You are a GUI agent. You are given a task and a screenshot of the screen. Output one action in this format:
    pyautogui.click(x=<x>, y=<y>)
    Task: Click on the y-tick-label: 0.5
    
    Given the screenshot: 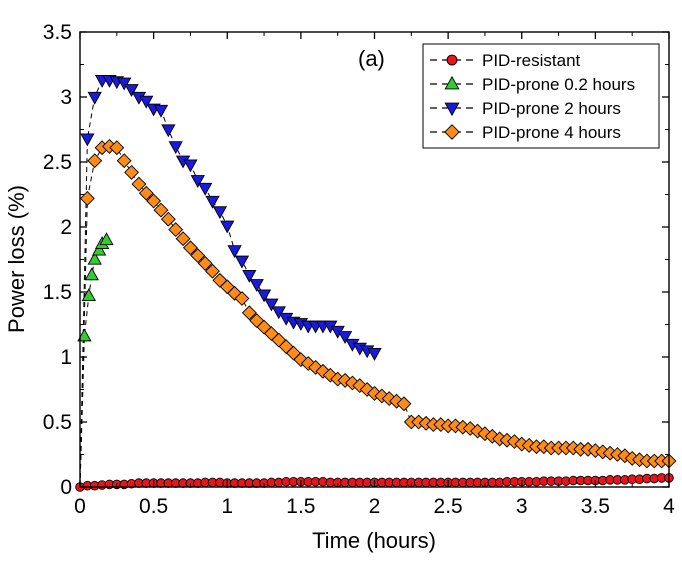 What is the action you would take?
    pyautogui.click(x=57, y=422)
    